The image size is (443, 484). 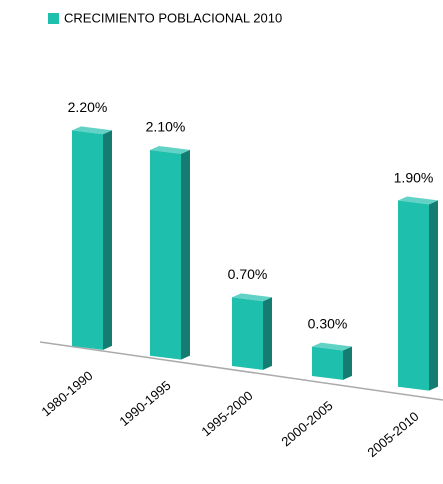 I want to click on data-label: 2.10%, so click(x=166, y=127).